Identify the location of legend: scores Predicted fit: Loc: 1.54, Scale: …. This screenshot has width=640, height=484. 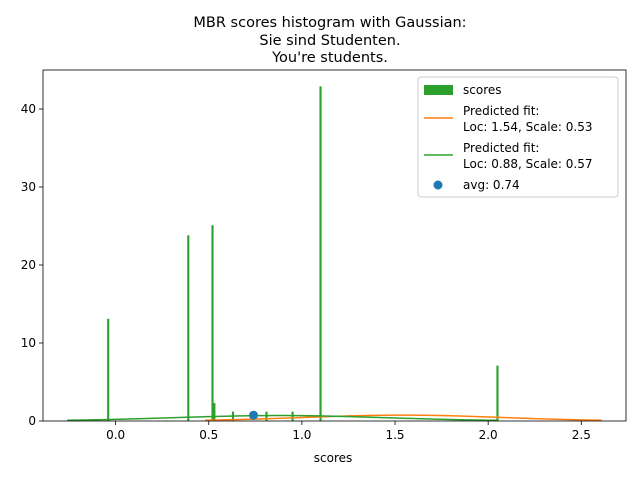
(518, 137).